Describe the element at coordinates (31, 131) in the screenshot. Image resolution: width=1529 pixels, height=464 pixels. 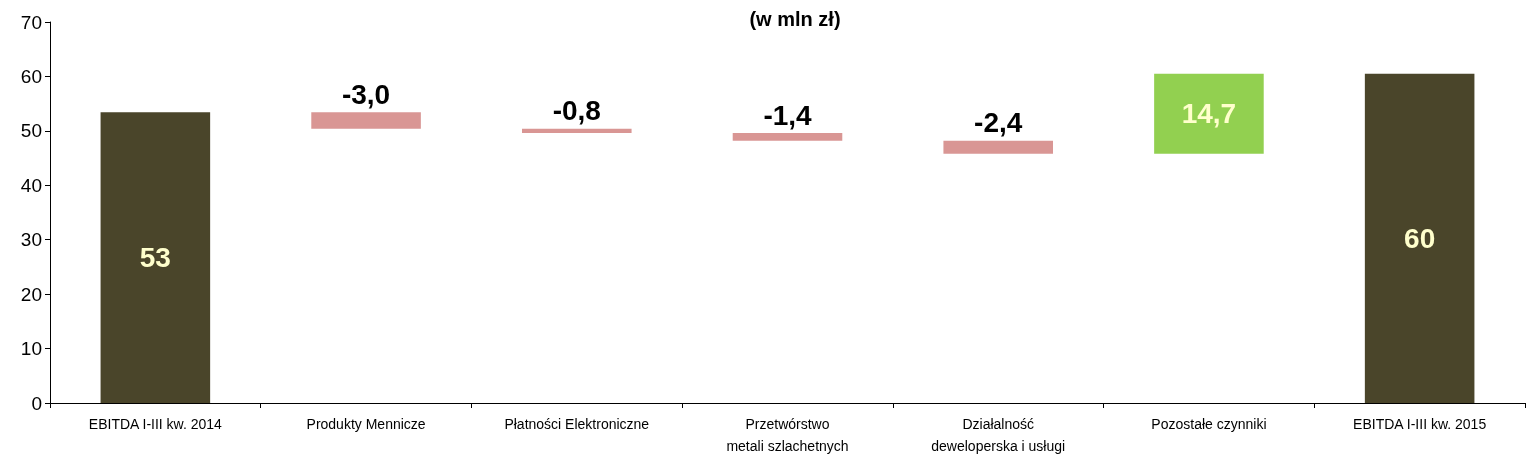
I see `y-tick-label: 50` at that location.